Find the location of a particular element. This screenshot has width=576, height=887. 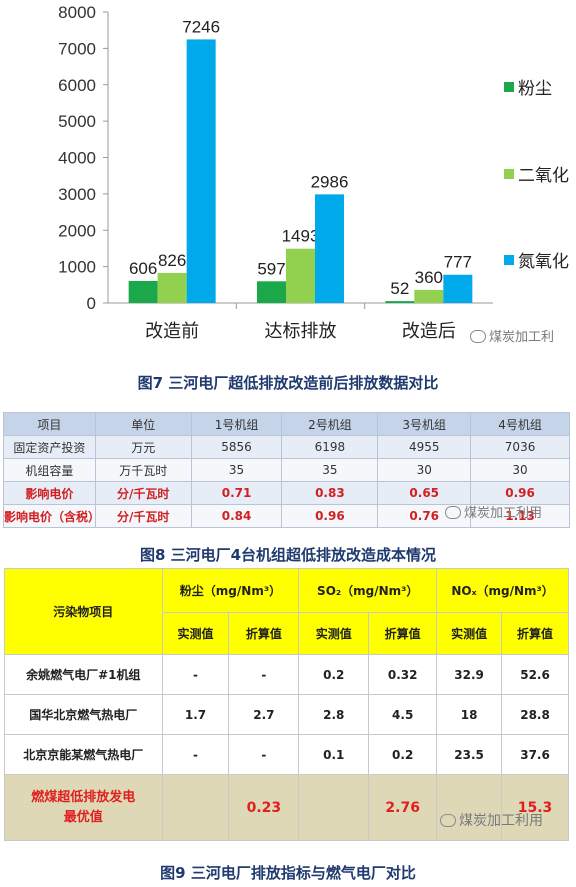

y-tick-label: 8000 is located at coordinates (77, 12).